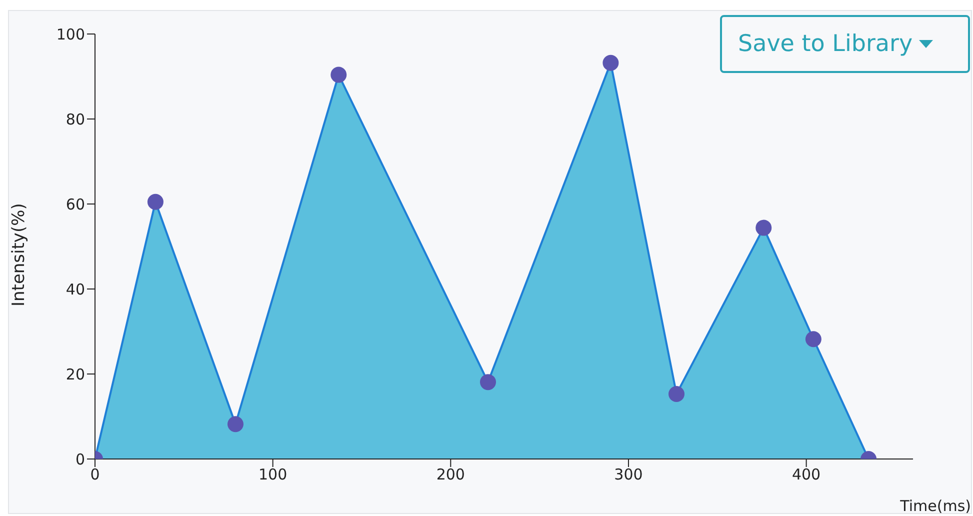  Describe the element at coordinates (80, 459) in the screenshot. I see `y-tick-label: 0` at that location.